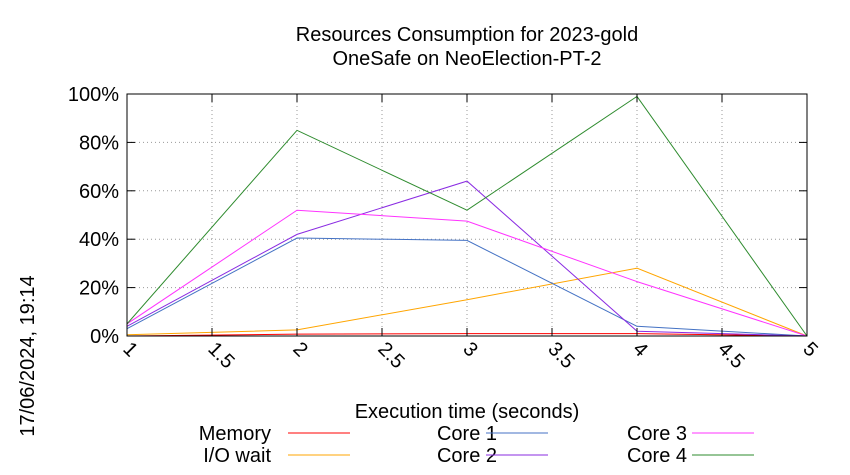 Image resolution: width=850 pixels, height=475 pixels. I want to click on chart-title-line-2: OneSafe on NeoElection-PT-2, so click(466, 59).